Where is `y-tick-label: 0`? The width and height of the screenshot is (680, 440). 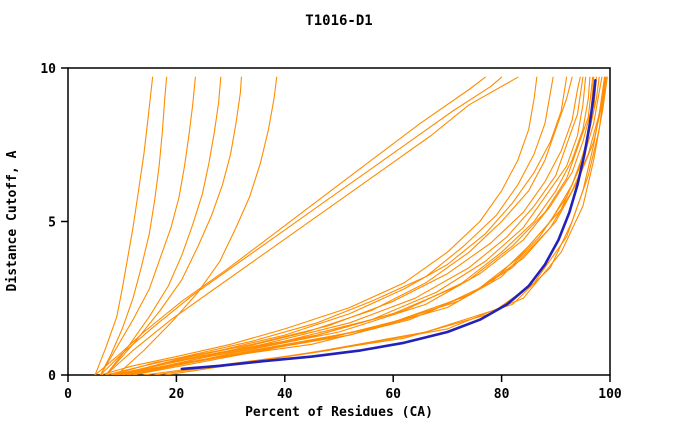
y-tick-label: 0 is located at coordinates (52, 376).